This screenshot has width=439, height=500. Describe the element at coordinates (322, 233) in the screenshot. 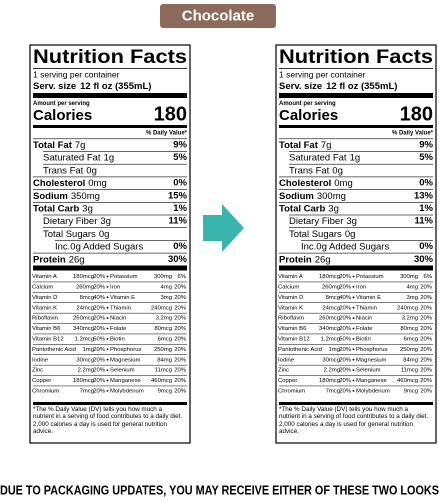

I see `nutrient-row: Total Sugars 0g` at that location.